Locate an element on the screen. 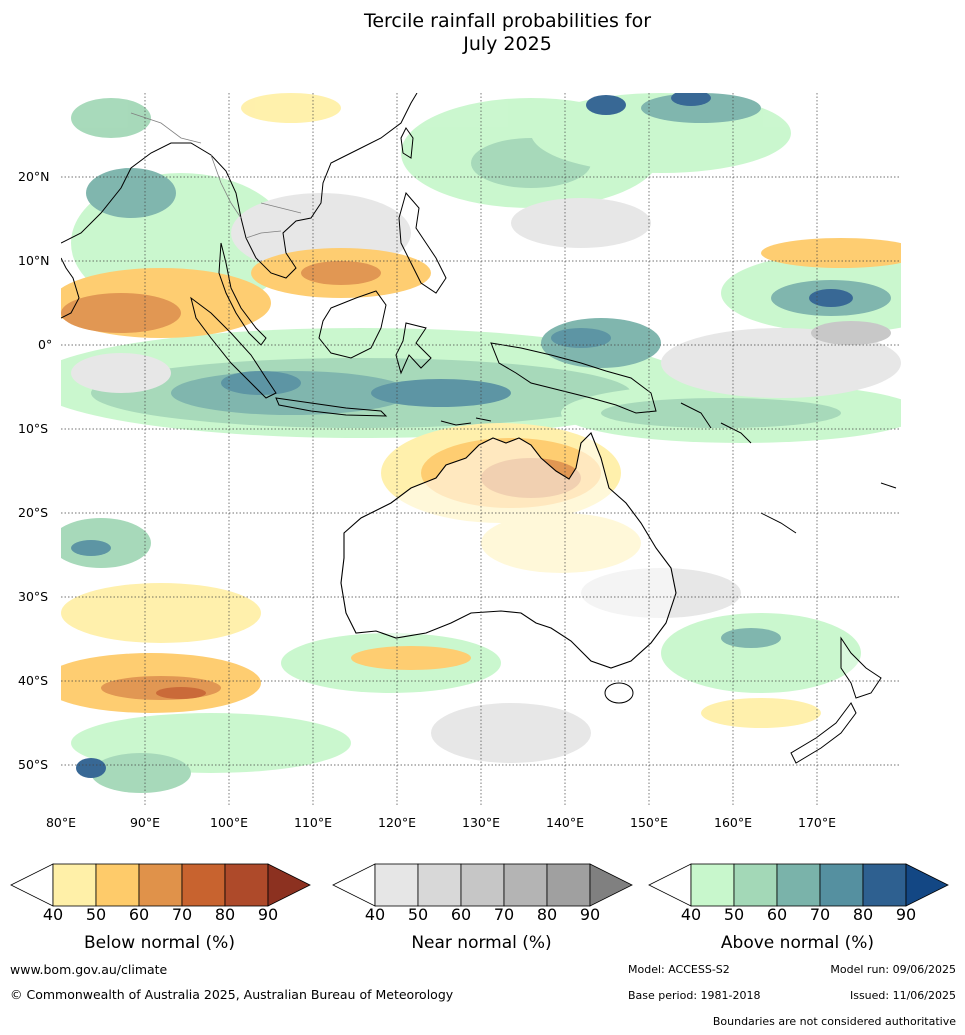 The height and width of the screenshot is (1035, 965). india-outline is located at coordinates (70, 288).